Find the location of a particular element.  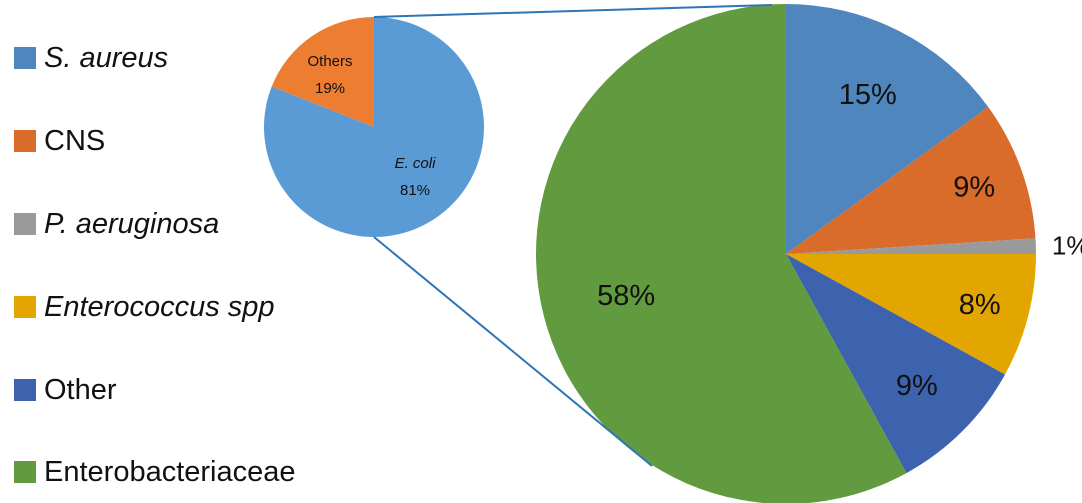

category-label: E. coli is located at coordinates (416, 163).